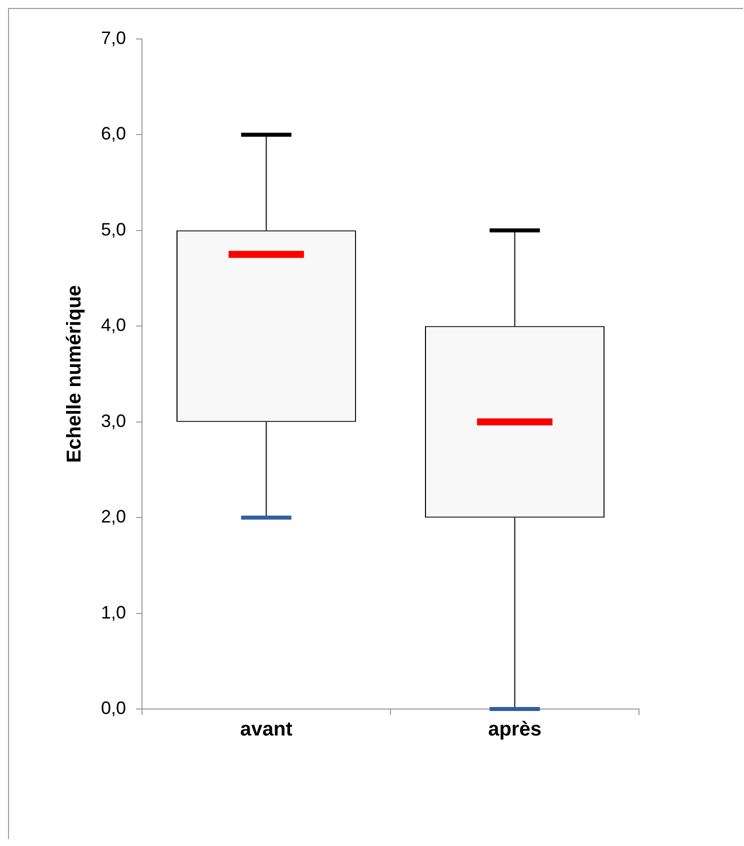 The height and width of the screenshot is (846, 744). What do you see at coordinates (113, 612) in the screenshot?
I see `y-tick-label: 1,0` at bounding box center [113, 612].